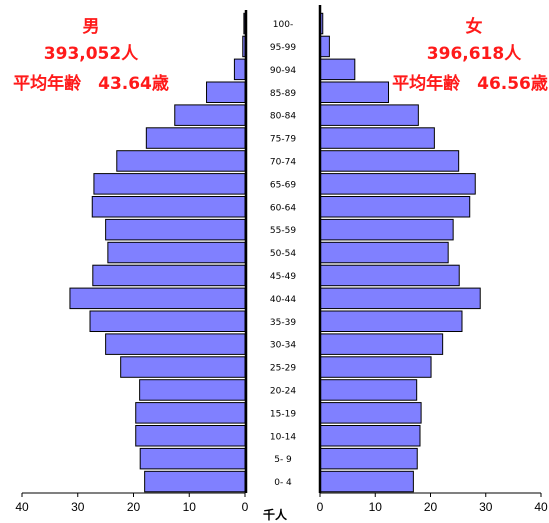 The height and width of the screenshot is (523, 549). I want to click on female-tick-label: 30, so click(486, 507).